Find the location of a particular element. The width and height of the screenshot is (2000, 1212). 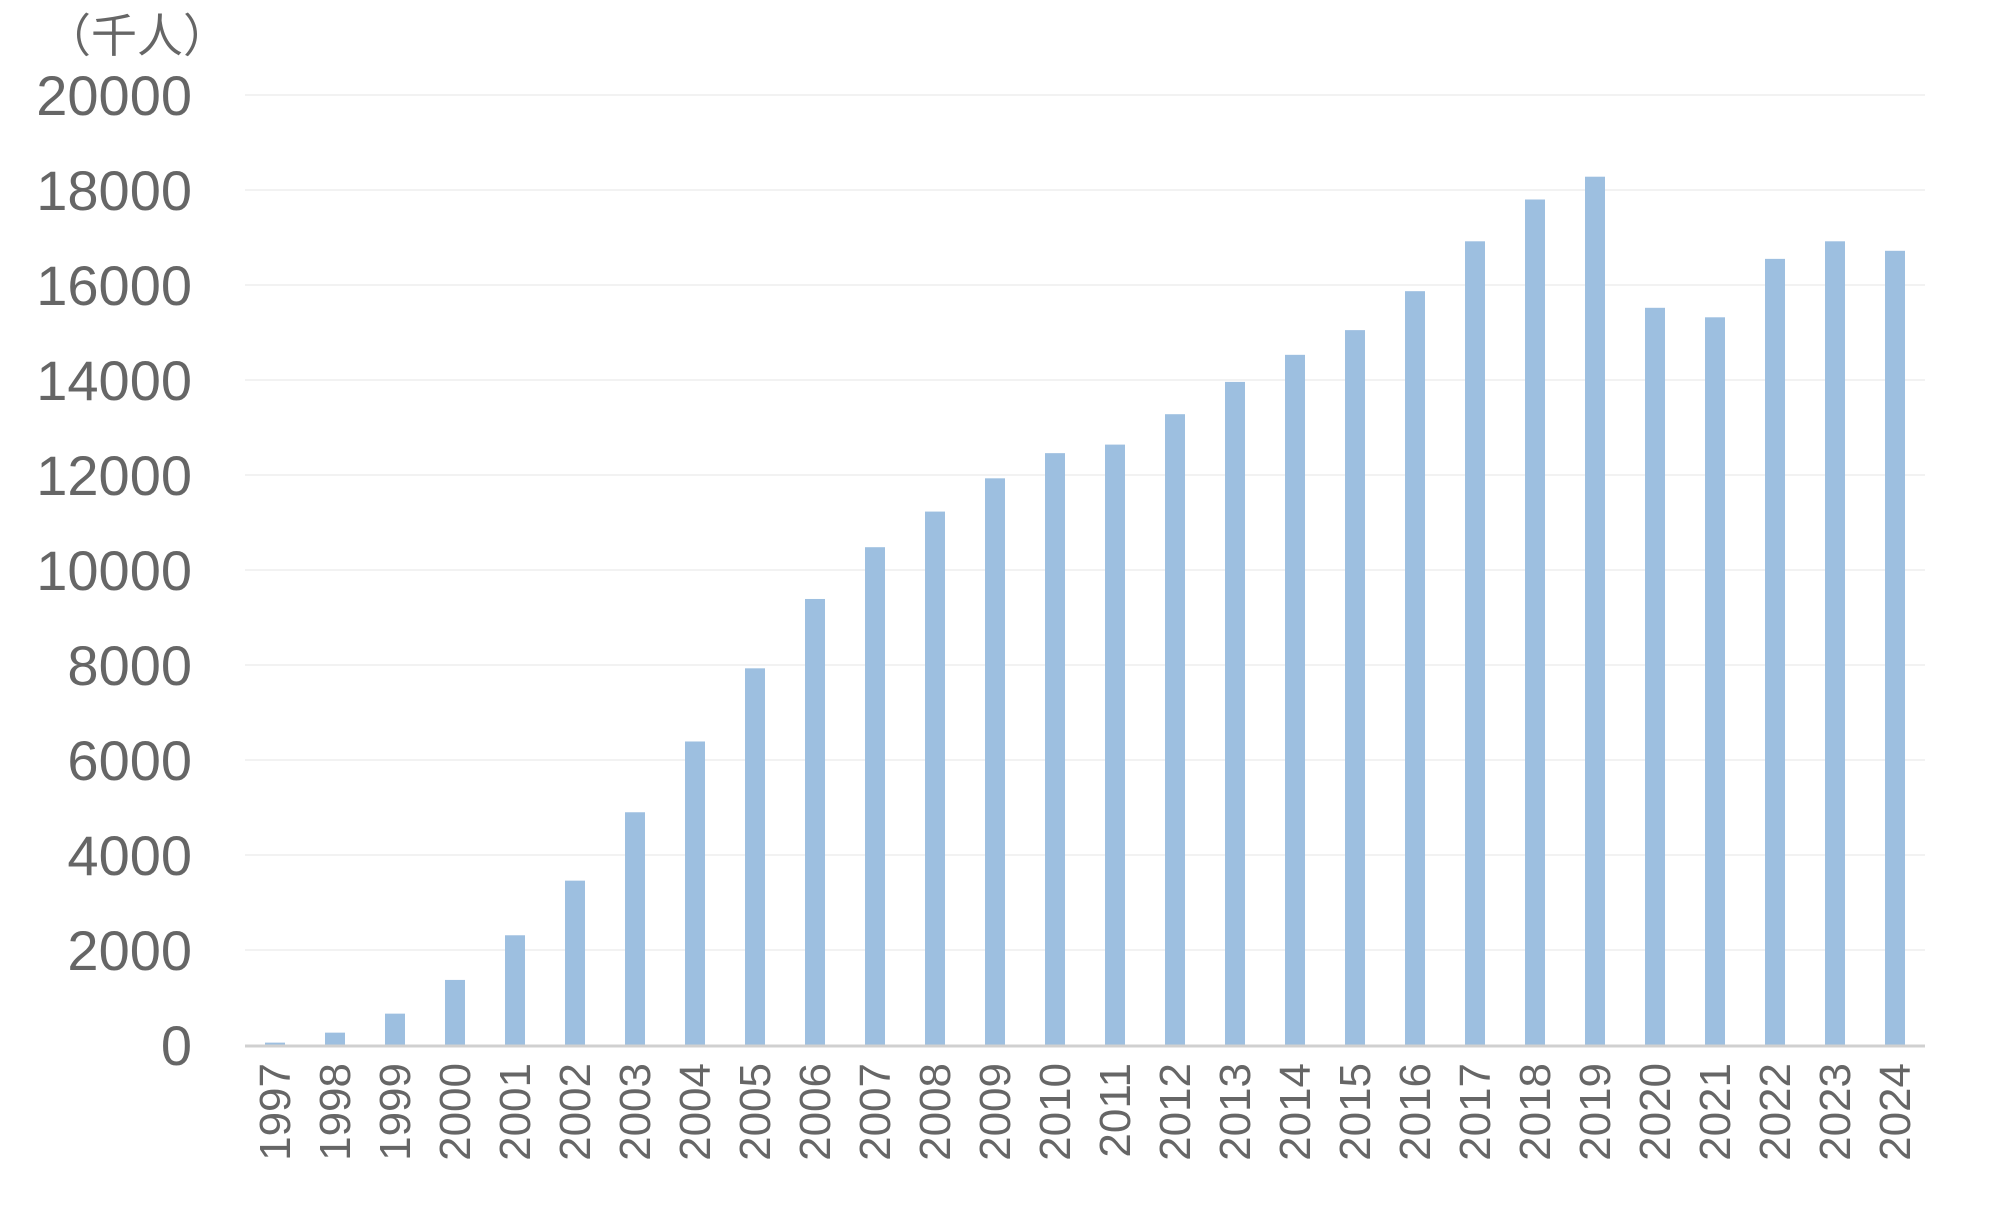

x-tick-label-2013: 2013 is located at coordinates (1235, 1112).